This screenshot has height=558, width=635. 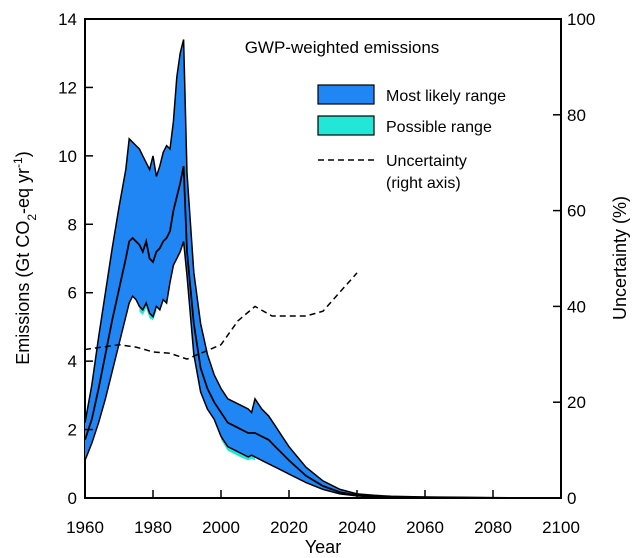 I want to click on x-axis-label: Year, so click(x=323, y=547).